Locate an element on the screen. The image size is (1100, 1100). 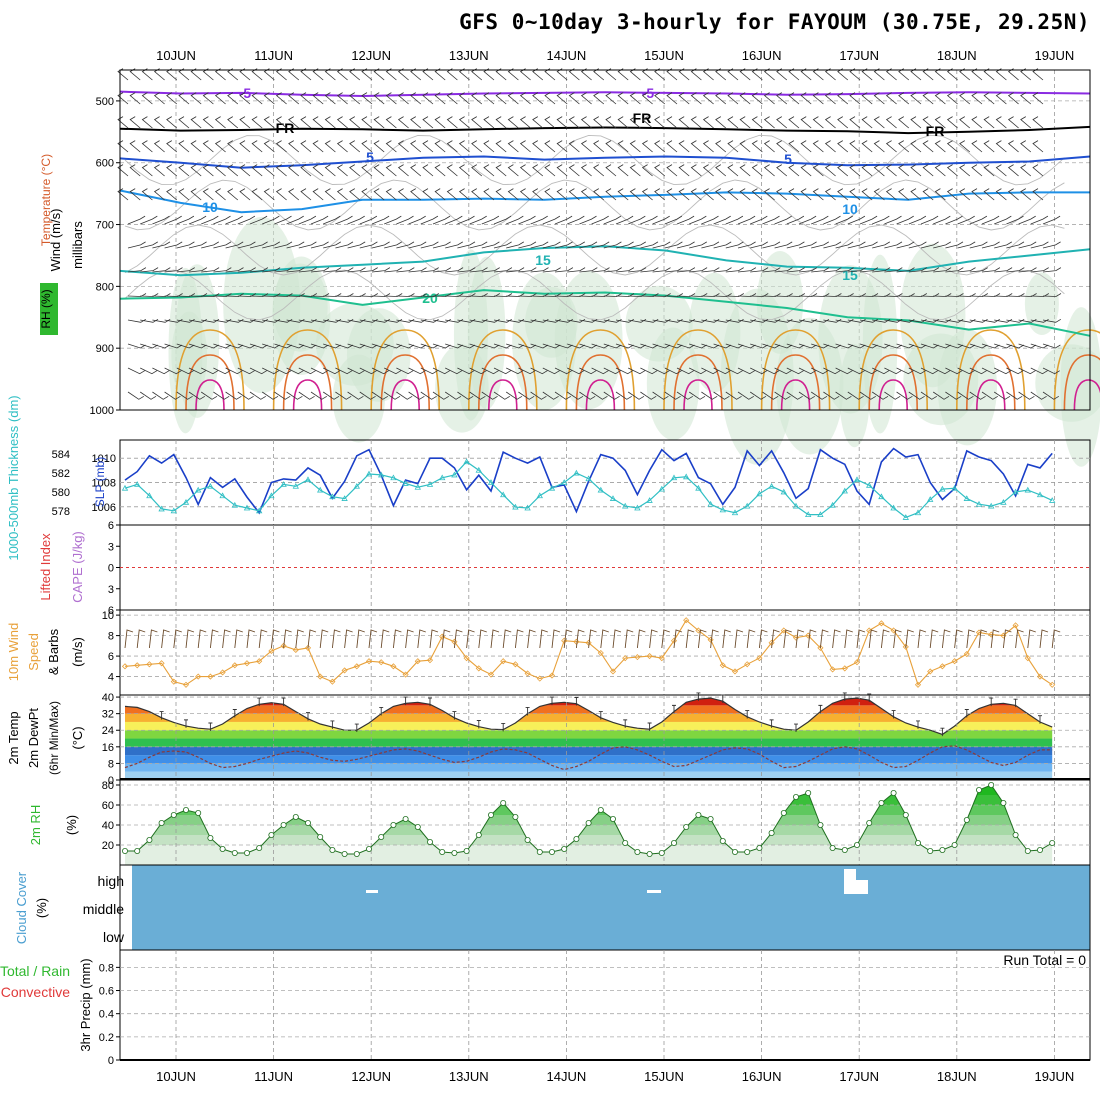
pressure-tick-label: 900 is located at coordinates (105, 349).